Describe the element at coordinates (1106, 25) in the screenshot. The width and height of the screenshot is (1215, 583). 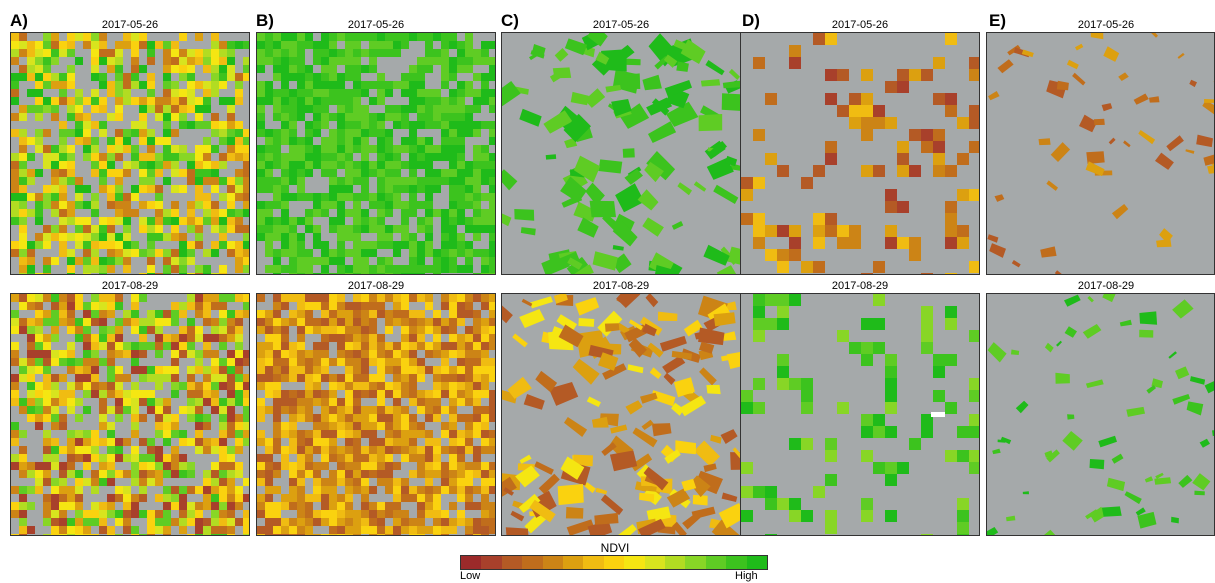
I see `panel-e-date-top: 2017-05-26` at that location.